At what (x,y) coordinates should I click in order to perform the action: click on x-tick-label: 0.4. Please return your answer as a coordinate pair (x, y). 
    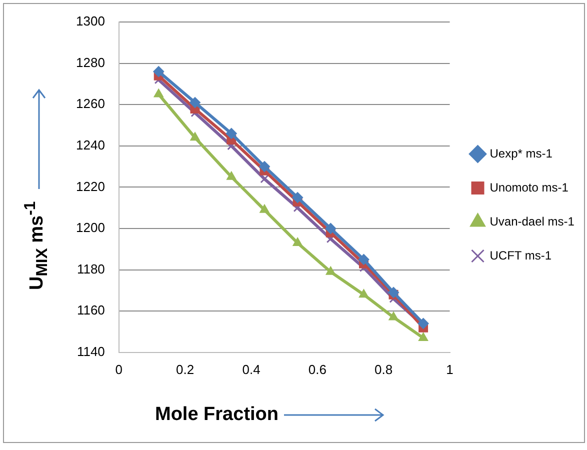
    Looking at the image, I should click on (251, 369).